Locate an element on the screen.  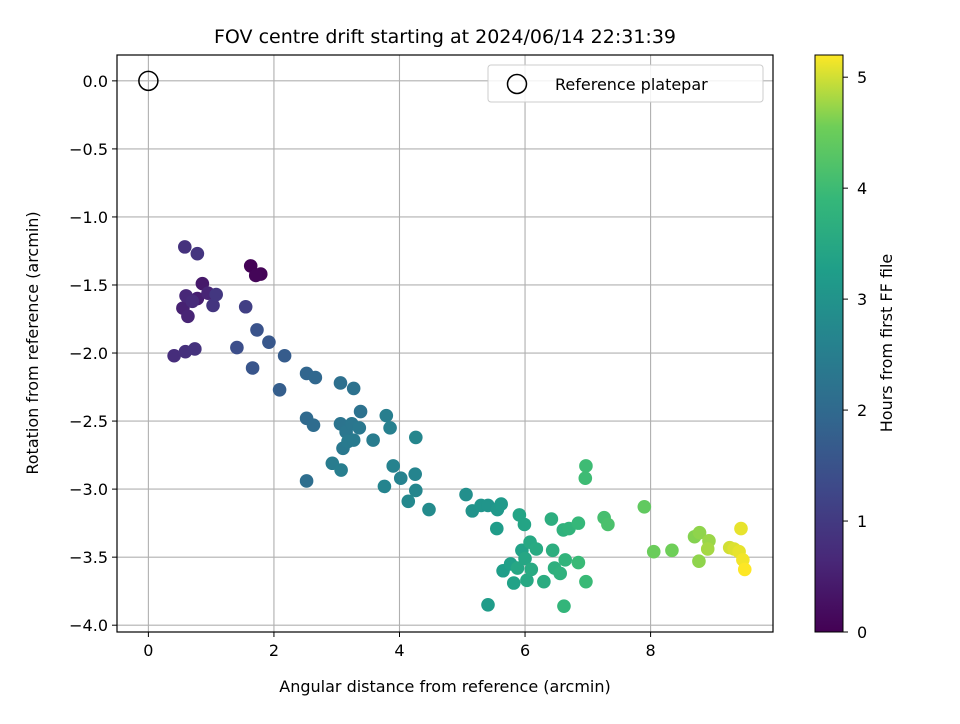
y-tick-label: −1.0 is located at coordinates (88, 217).